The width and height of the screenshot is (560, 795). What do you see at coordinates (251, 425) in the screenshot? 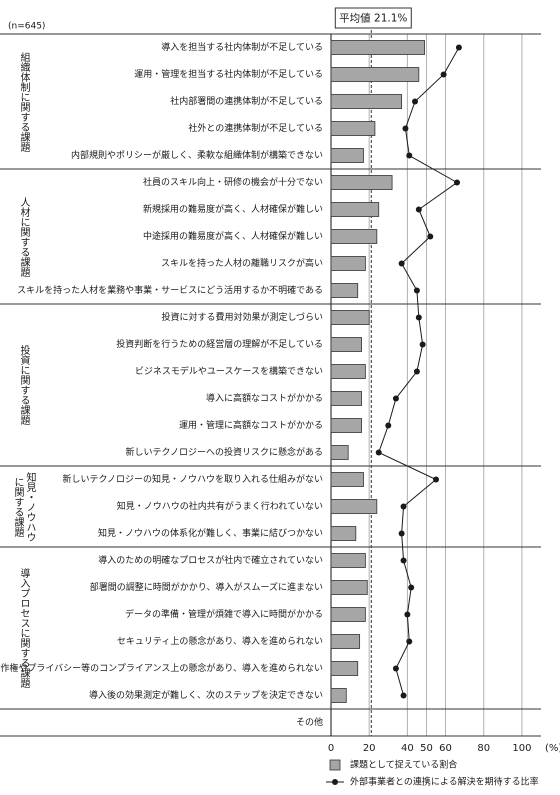
I see `category-label: 運用・管理に高額なコストがかかる` at bounding box center [251, 425].